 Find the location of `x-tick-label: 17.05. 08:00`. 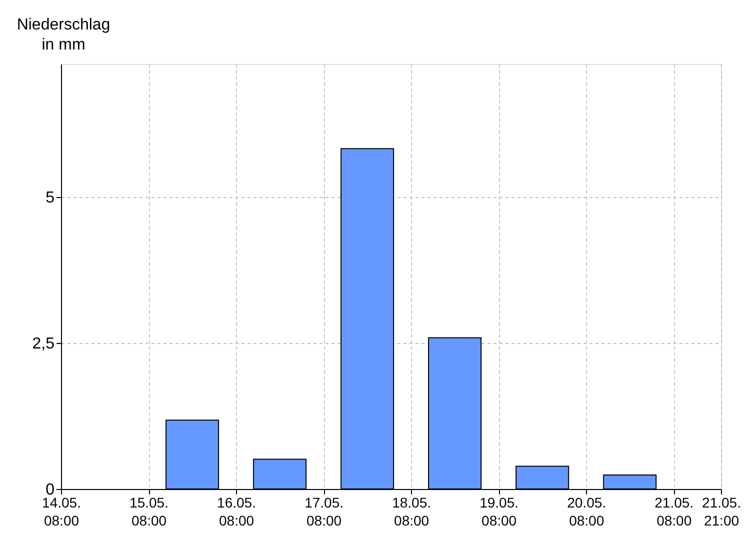

x-tick-label: 17.05. 08:00 is located at coordinates (324, 511).